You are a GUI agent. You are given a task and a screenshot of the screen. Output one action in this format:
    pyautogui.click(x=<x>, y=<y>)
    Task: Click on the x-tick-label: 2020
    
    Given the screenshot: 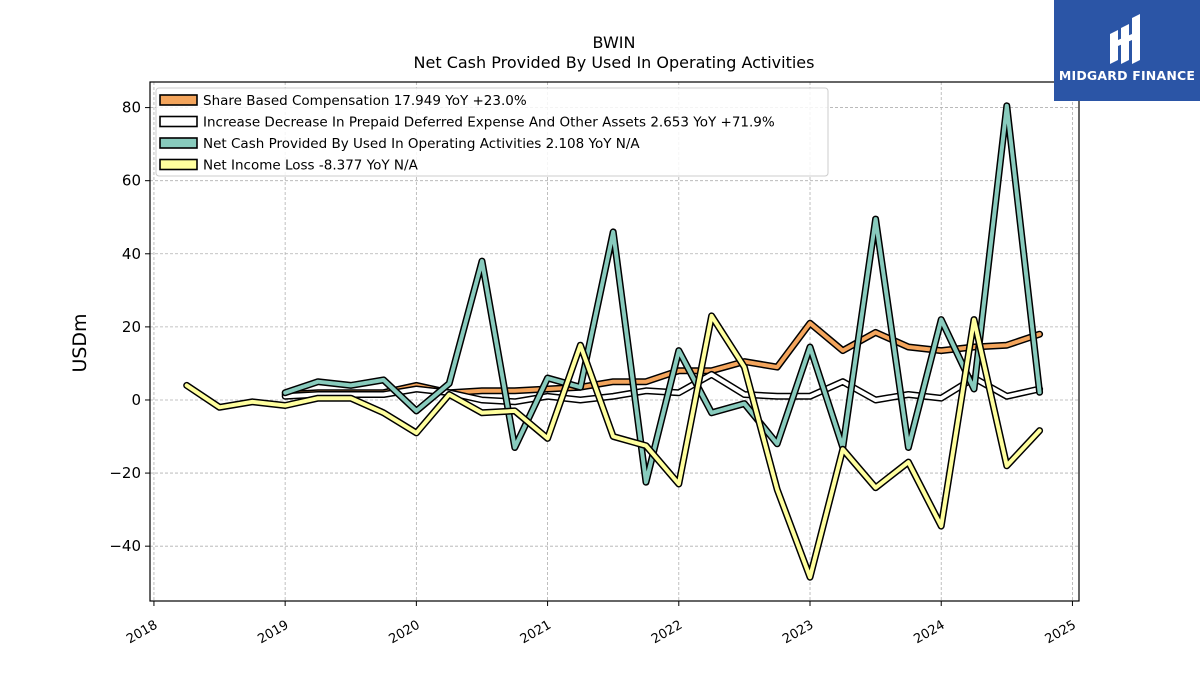 What is the action you would take?
    pyautogui.click(x=405, y=633)
    